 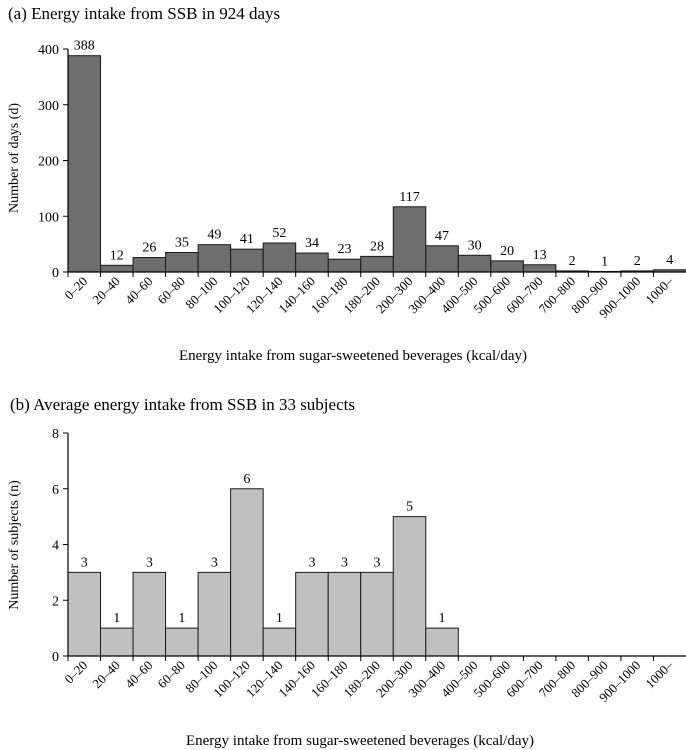 What do you see at coordinates (247, 239) in the screenshot?
I see `bar-value-label: 41` at bounding box center [247, 239].